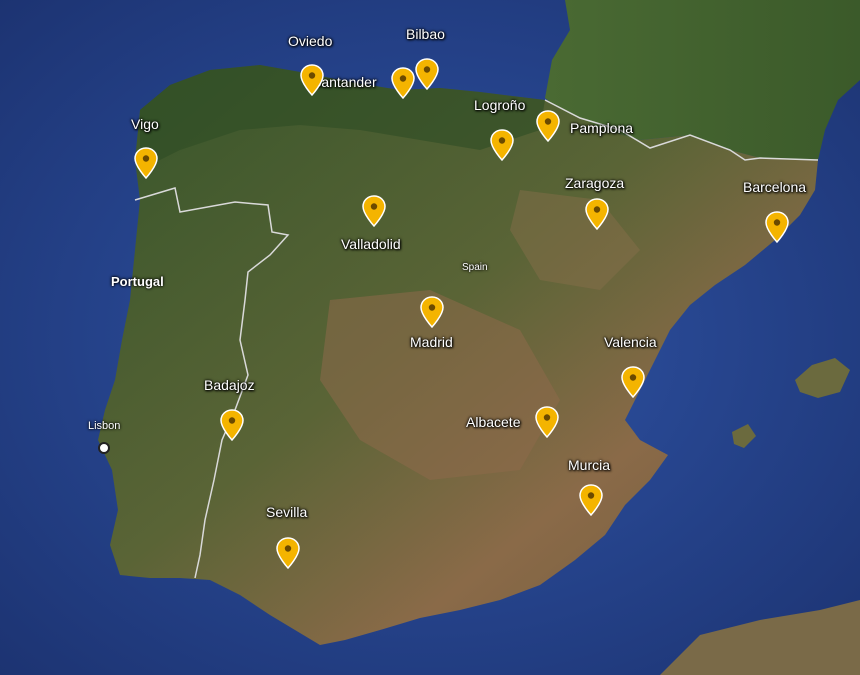  What do you see at coordinates (371, 244) in the screenshot?
I see `city-label-valladolid: Valladolid` at bounding box center [371, 244].